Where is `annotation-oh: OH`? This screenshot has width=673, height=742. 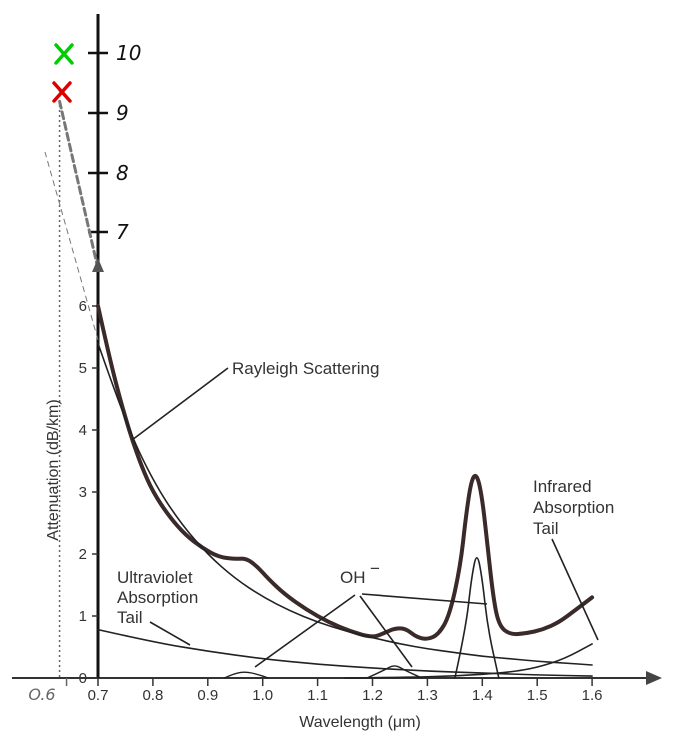
annotation-oh: OH is located at coordinates (353, 577).